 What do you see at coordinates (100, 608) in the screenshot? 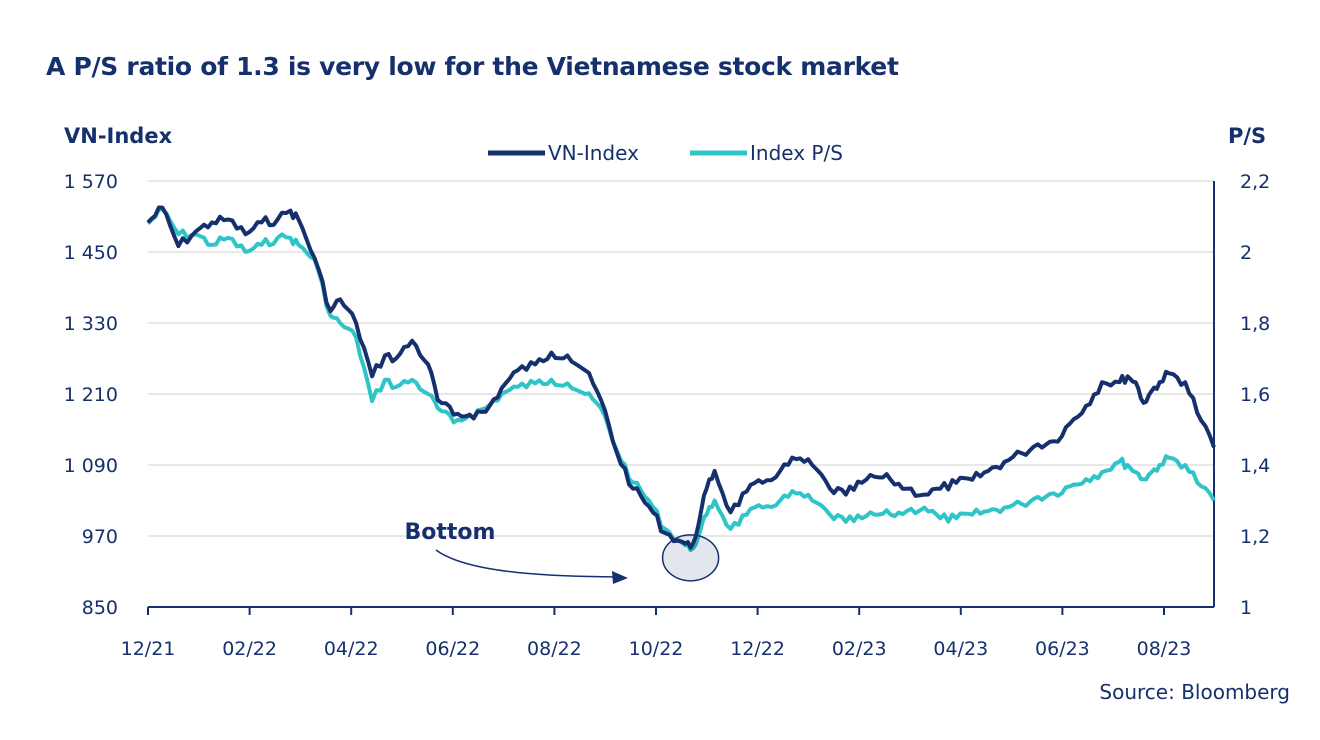
I see `y-tick-label: 850` at bounding box center [100, 608].